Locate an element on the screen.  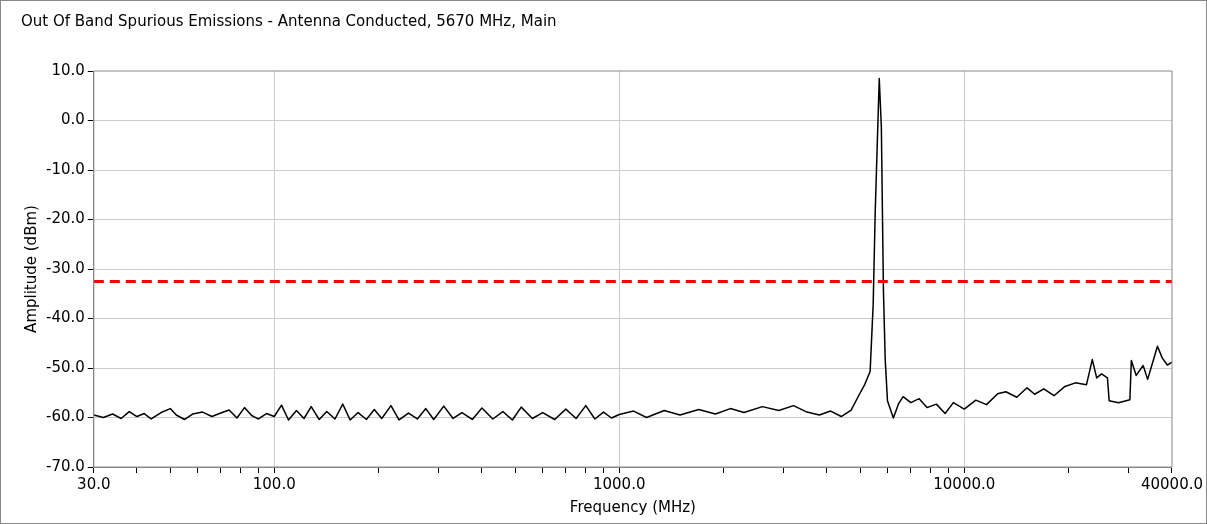
y-tick-label: -10.0 is located at coordinates (65, 168).